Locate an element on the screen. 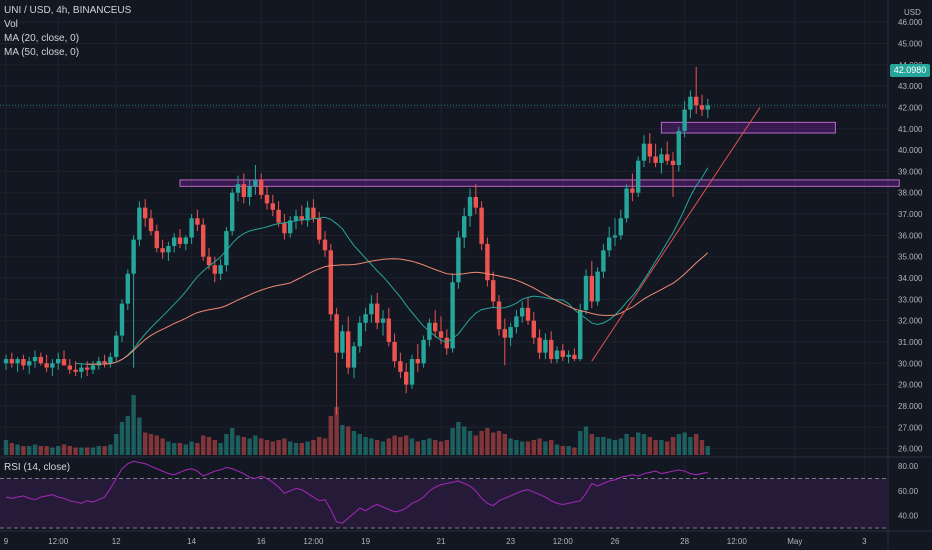 The width and height of the screenshot is (932, 550). uptrend-line is located at coordinates (676, 234).